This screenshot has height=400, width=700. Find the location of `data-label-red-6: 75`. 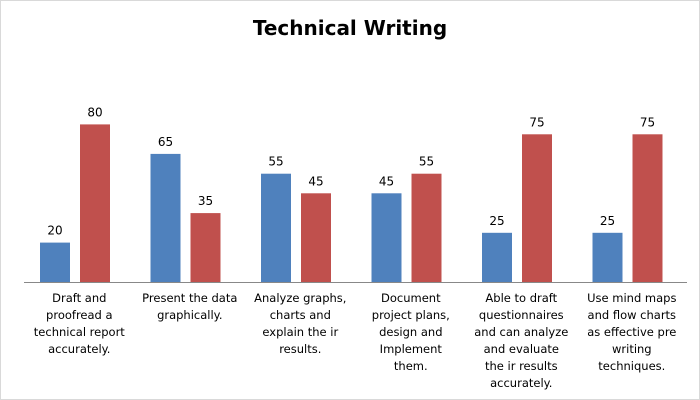

data-label-red-6: 75 is located at coordinates (647, 122).